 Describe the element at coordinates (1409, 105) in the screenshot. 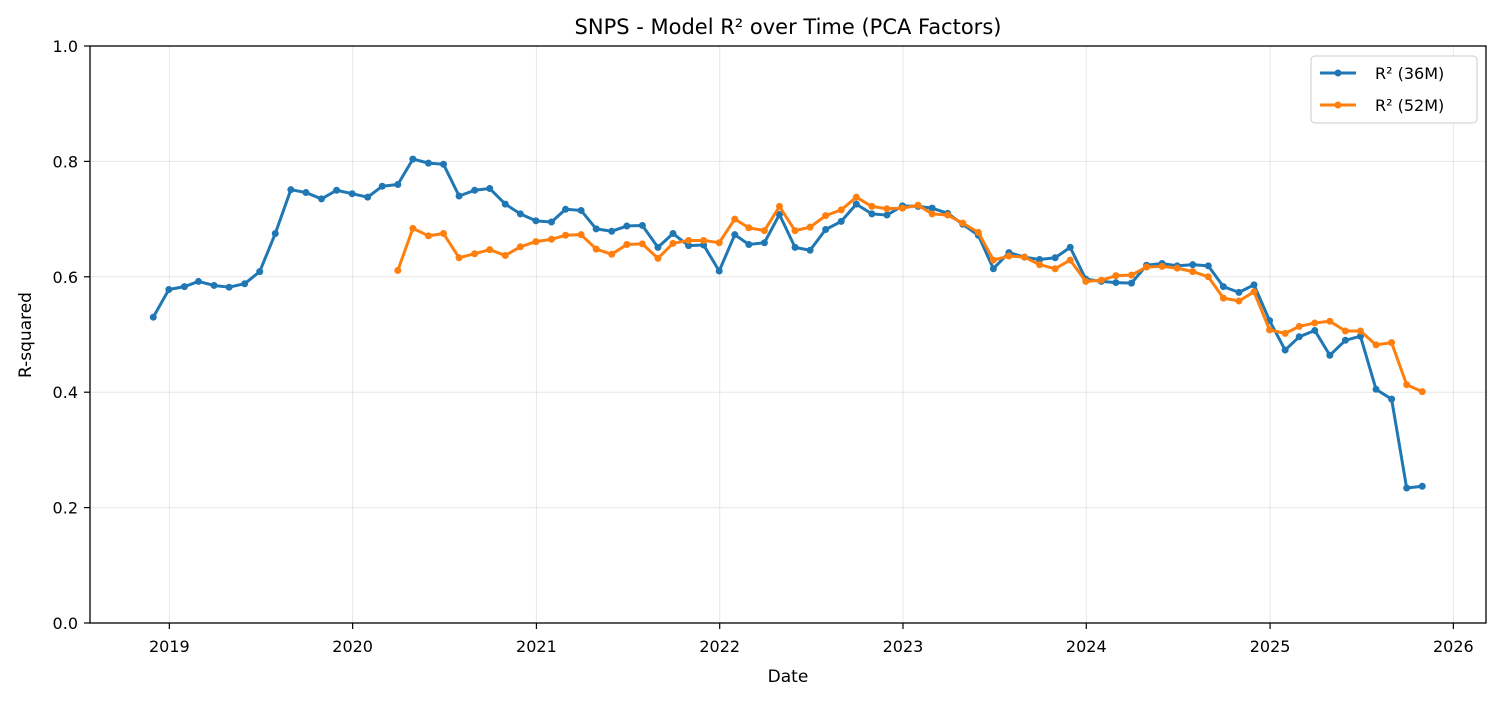

I see `legend-label-2: R² (52M)` at that location.